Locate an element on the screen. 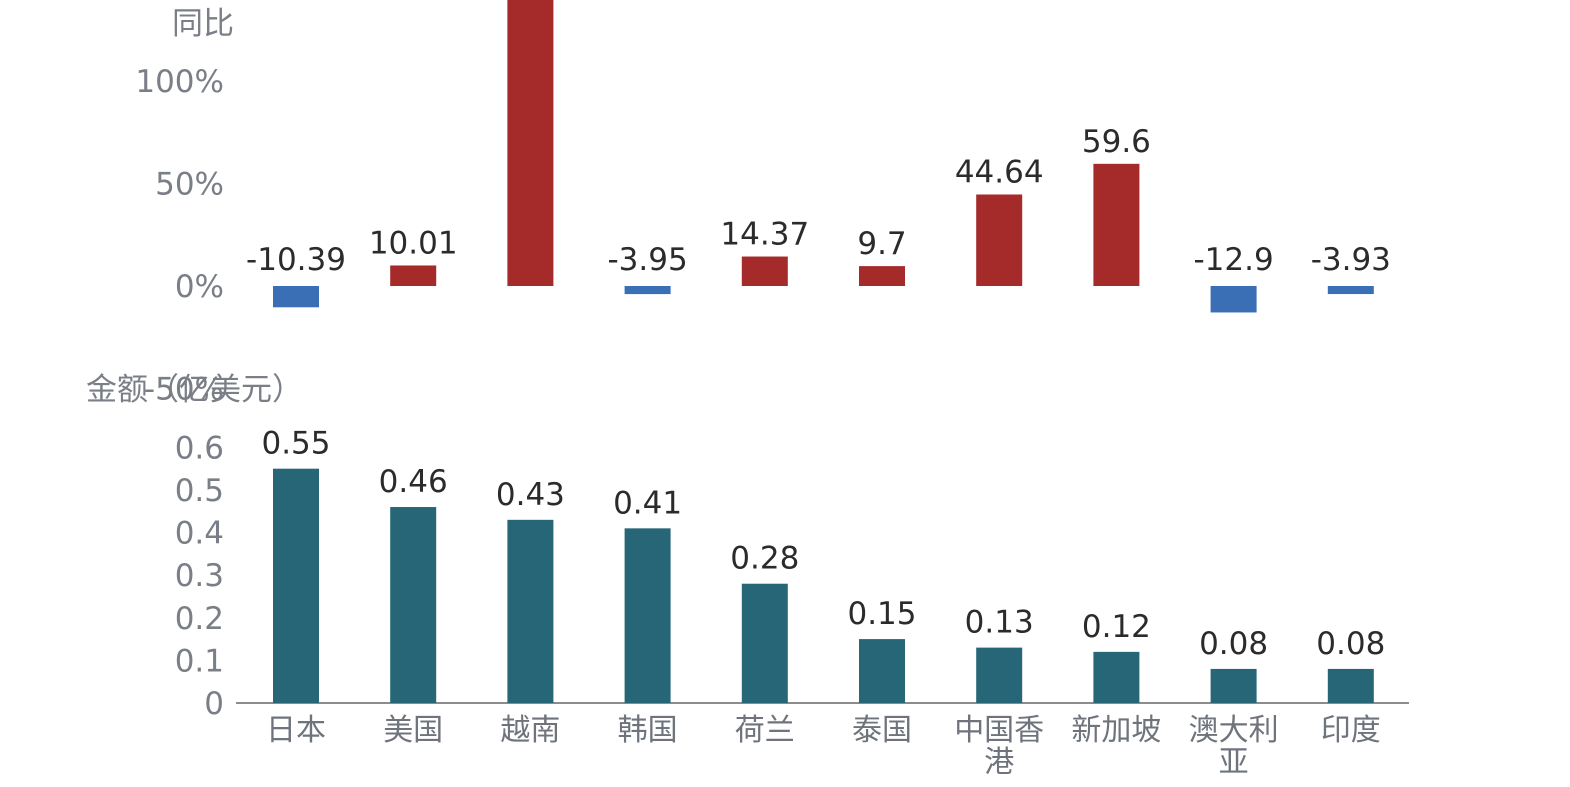  yoy-data-label: 9.7 is located at coordinates (881, 244).